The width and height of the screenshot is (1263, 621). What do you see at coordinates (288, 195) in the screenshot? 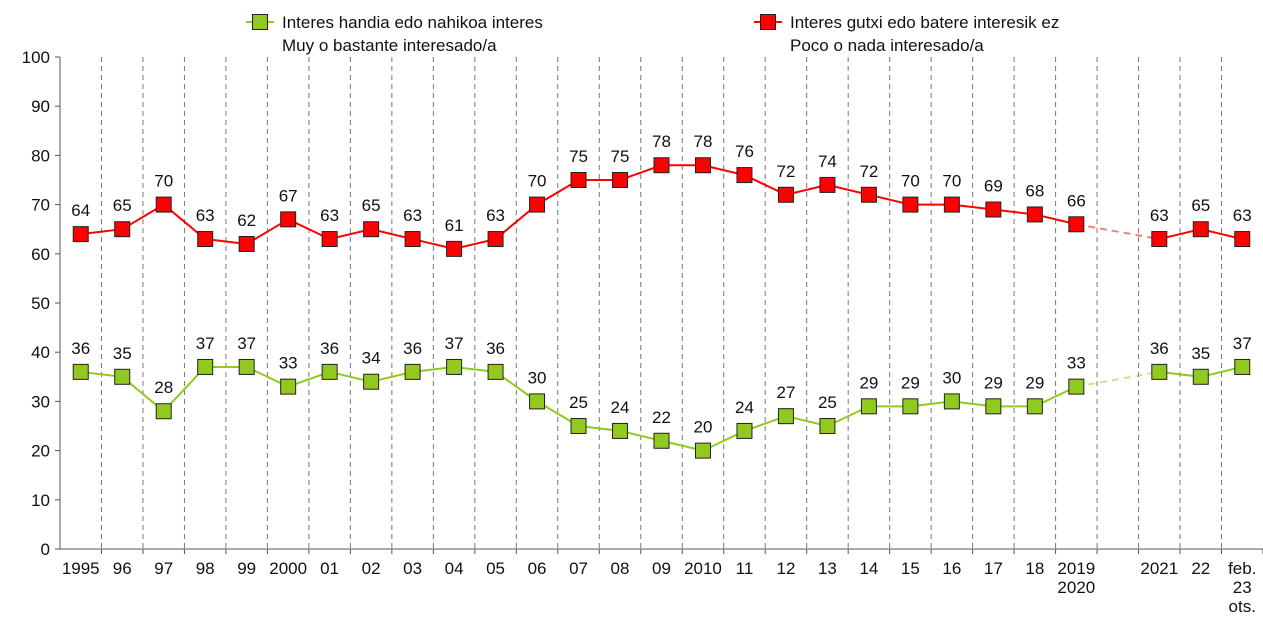
I see `data-label: 67` at bounding box center [288, 195].